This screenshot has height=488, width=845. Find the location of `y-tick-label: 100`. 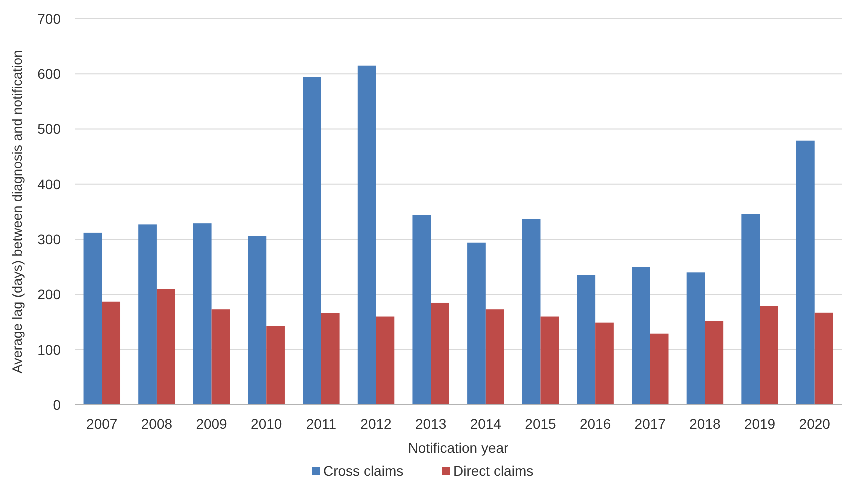

y-tick-label: 100 is located at coordinates (50, 350).